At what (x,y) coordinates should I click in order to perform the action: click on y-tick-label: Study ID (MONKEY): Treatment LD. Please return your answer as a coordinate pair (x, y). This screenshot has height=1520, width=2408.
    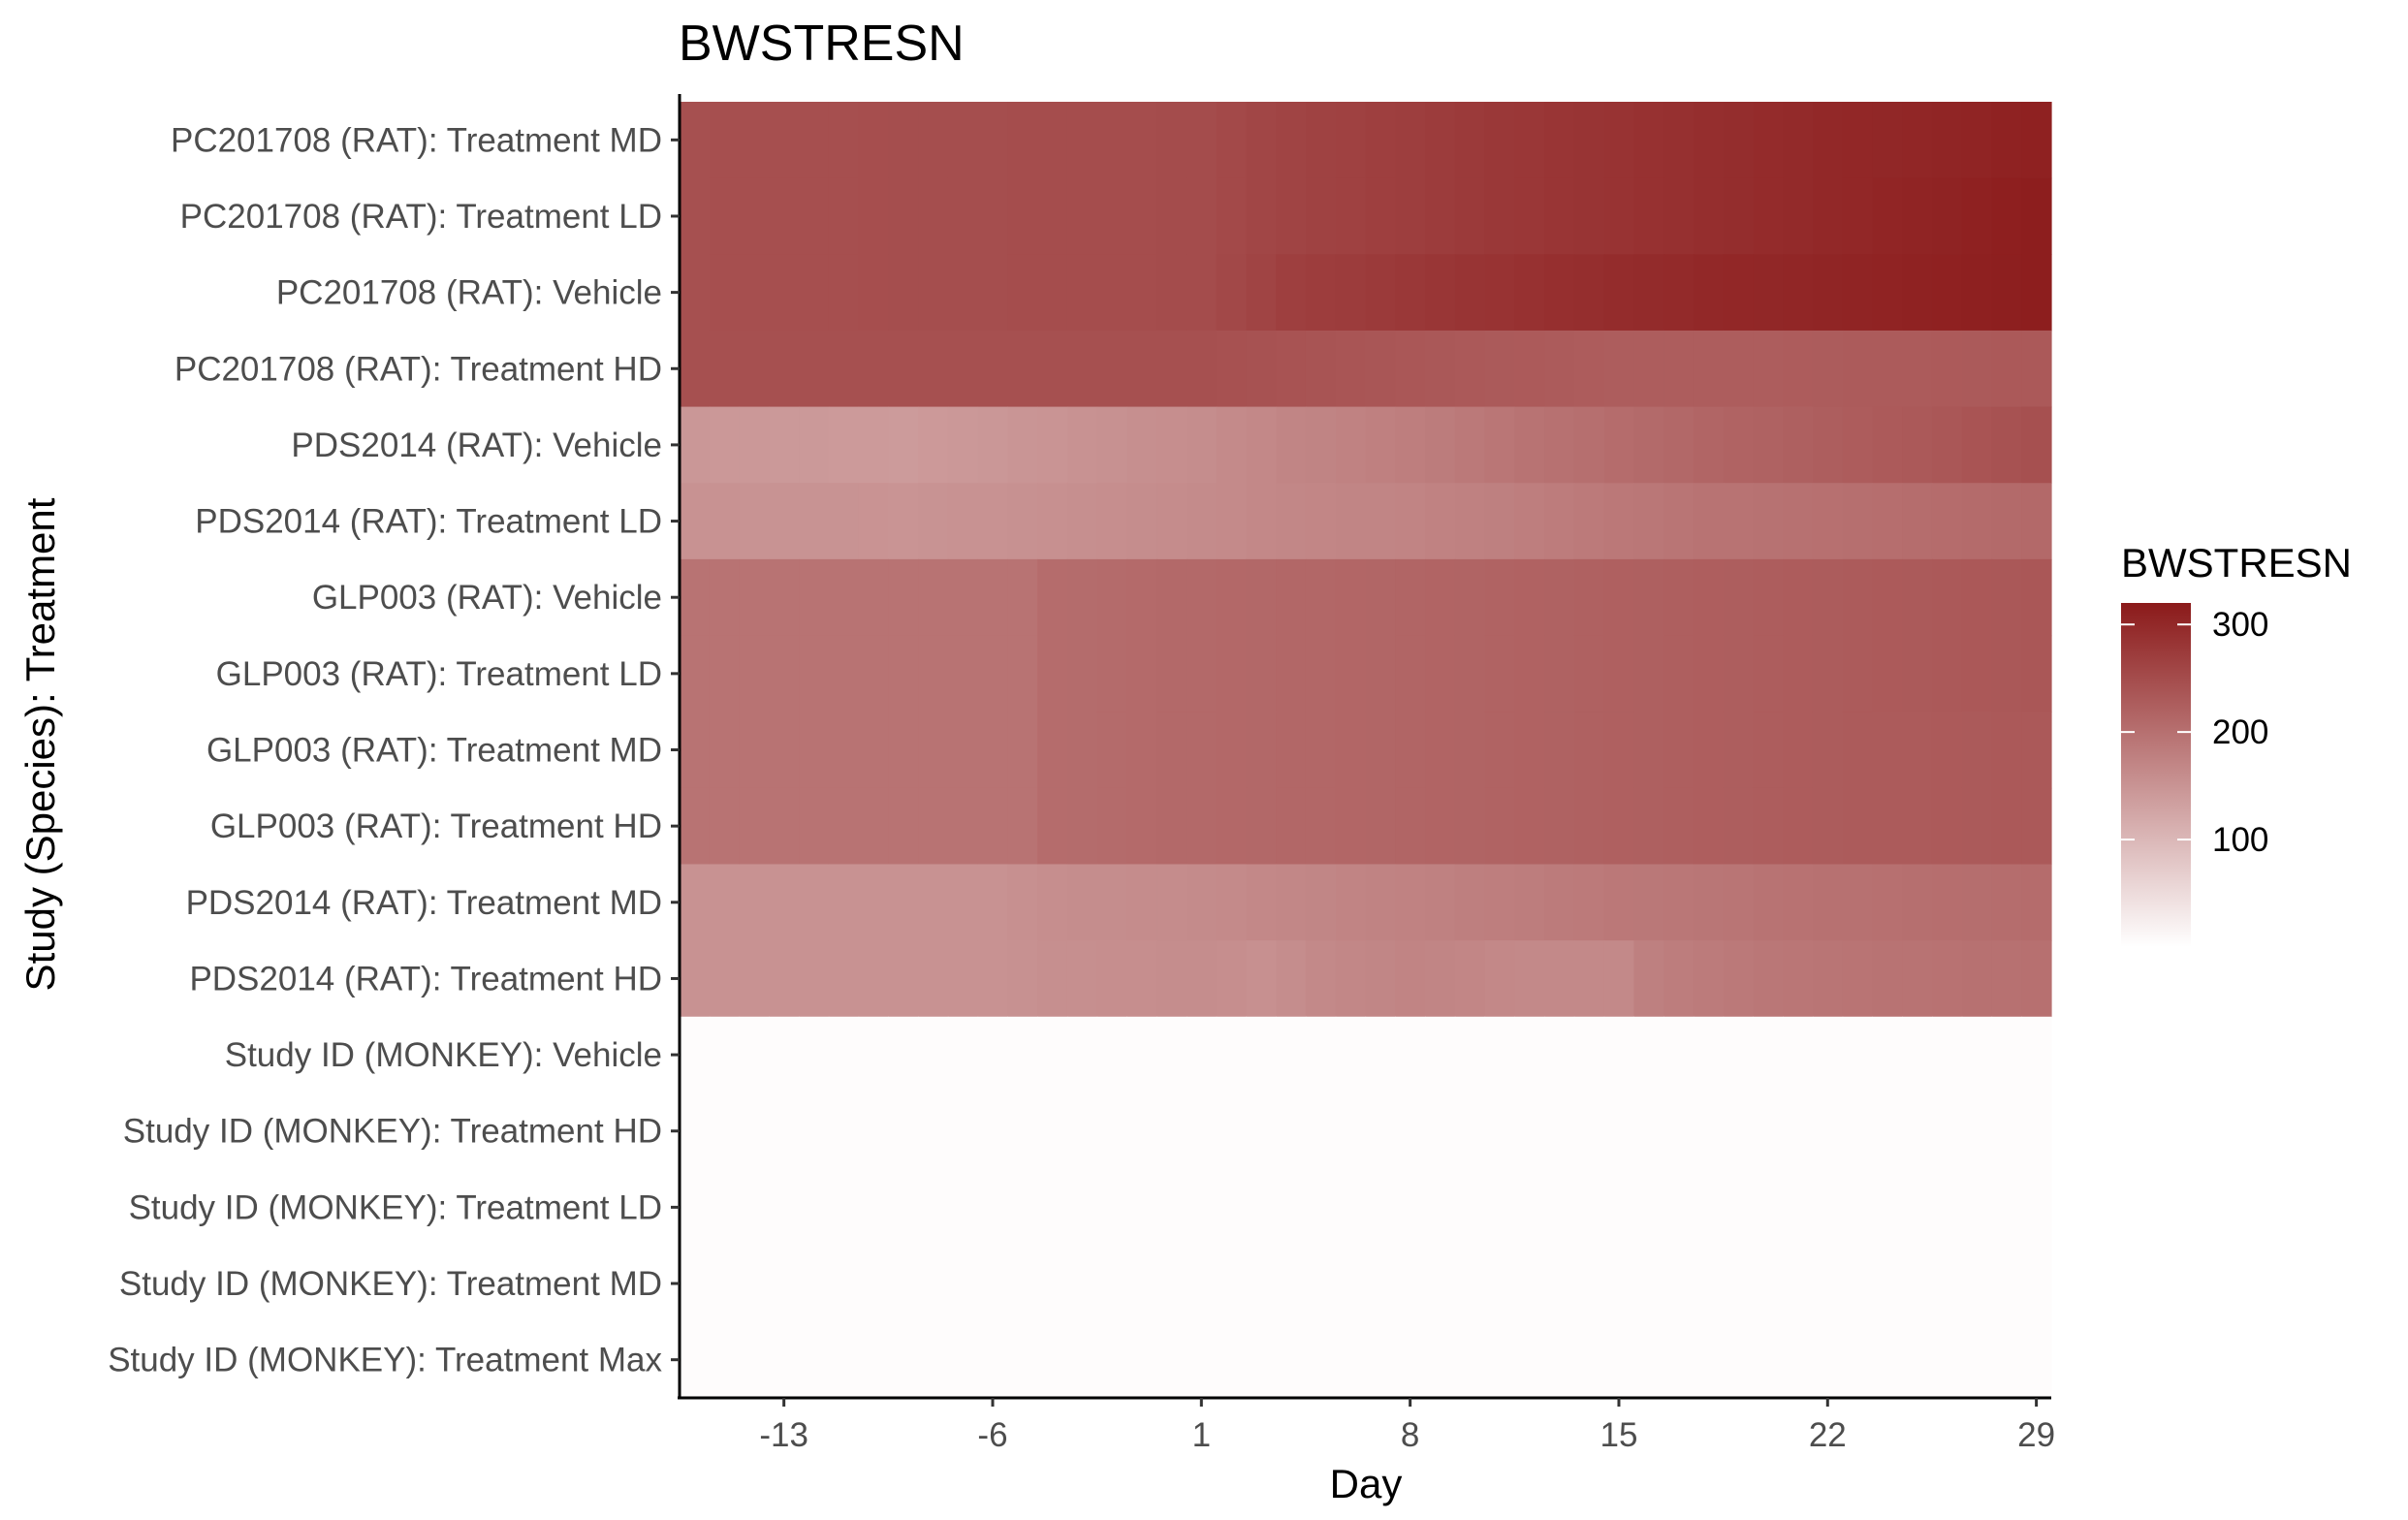
    Looking at the image, I should click on (395, 1207).